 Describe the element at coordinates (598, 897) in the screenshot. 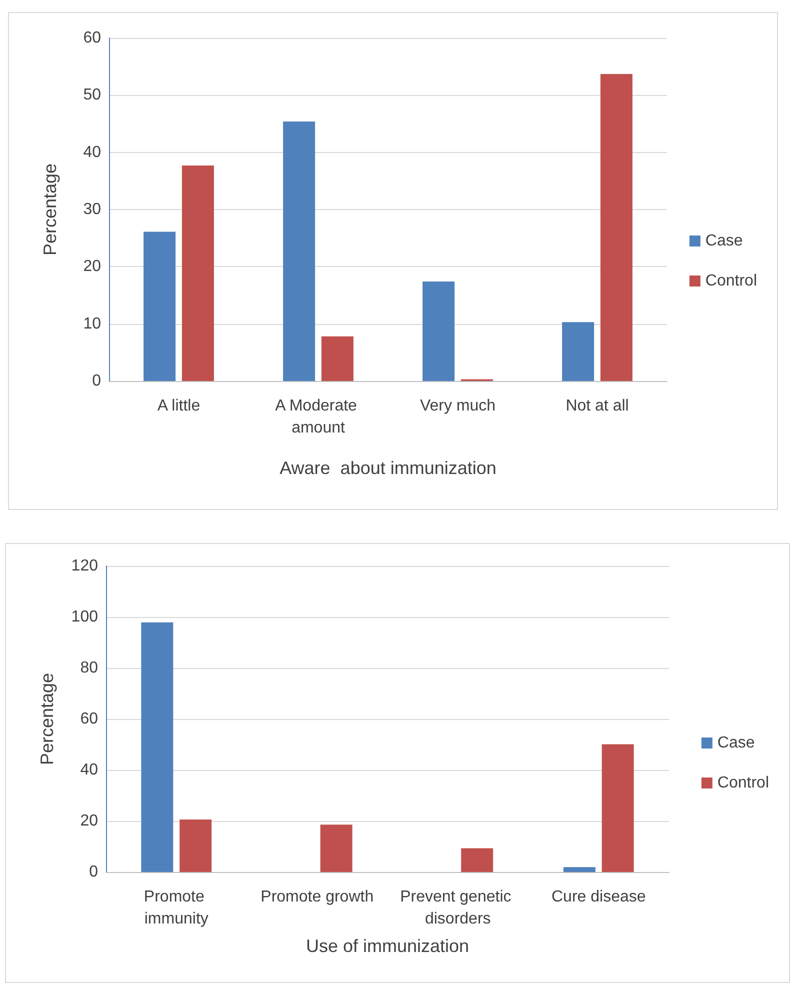

I see `x-tick-label: Cure disease` at that location.